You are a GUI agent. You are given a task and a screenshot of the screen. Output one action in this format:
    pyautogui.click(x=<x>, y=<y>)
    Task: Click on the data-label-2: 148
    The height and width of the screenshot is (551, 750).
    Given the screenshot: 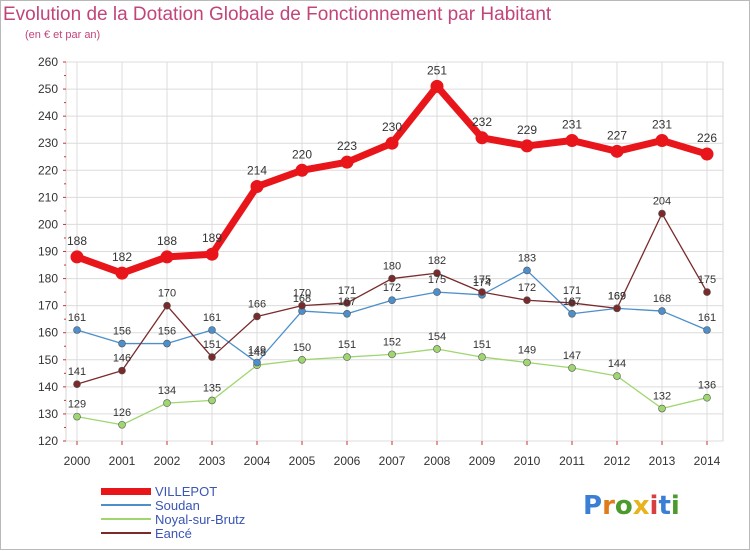 What is the action you would take?
    pyautogui.click(x=257, y=353)
    